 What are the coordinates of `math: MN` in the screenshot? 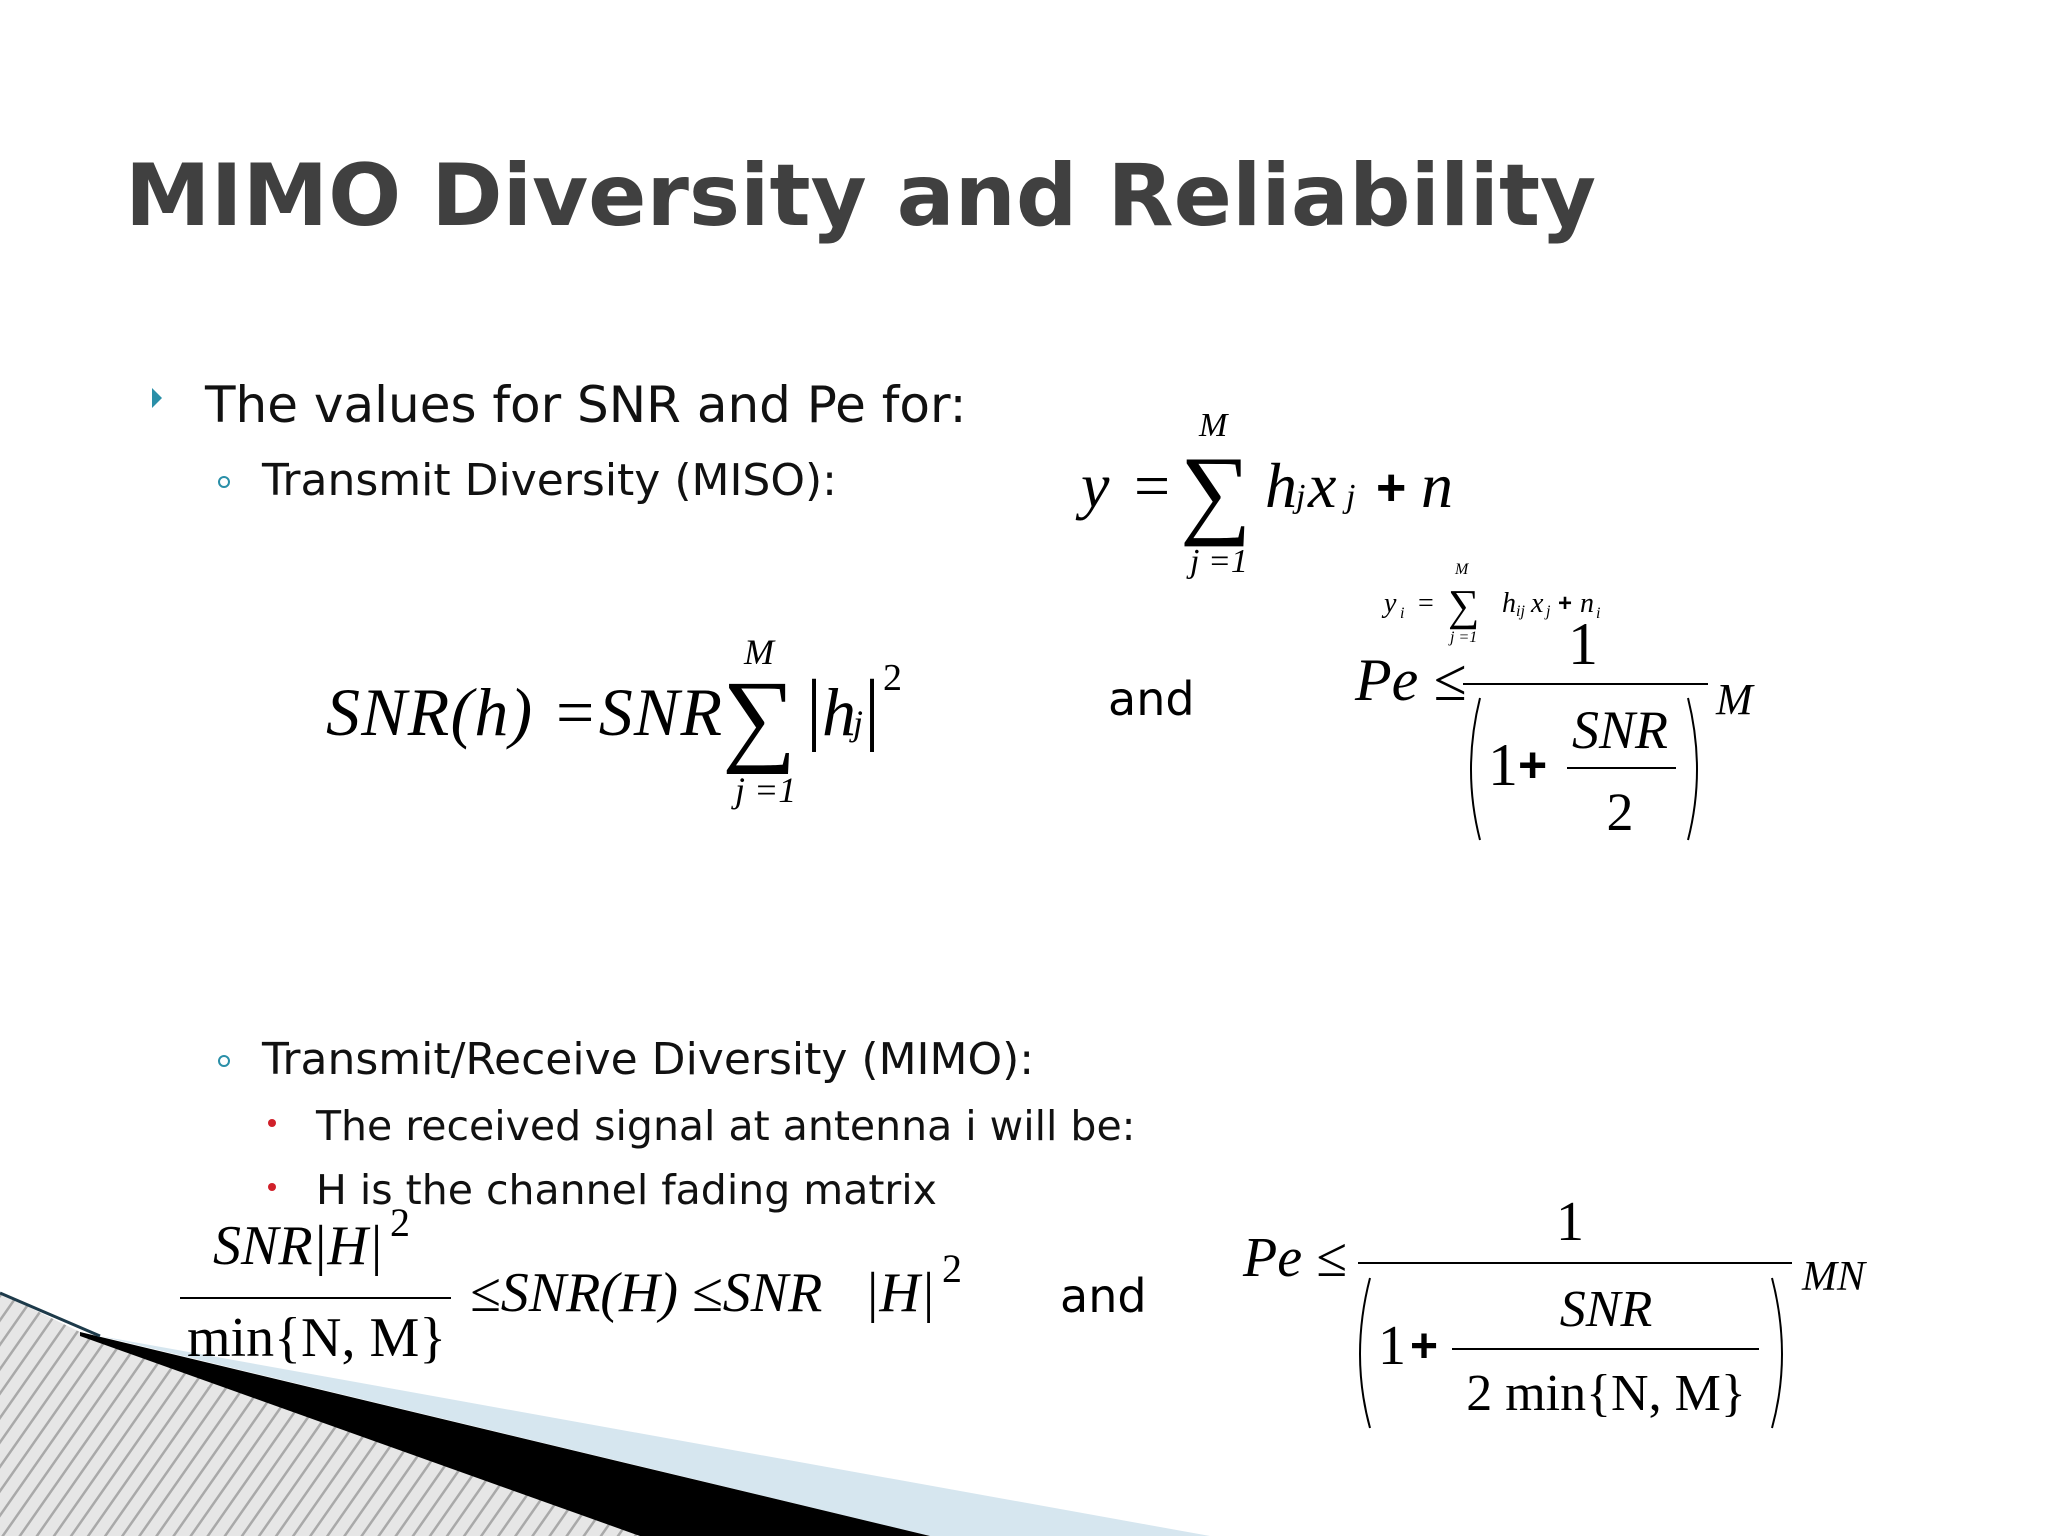 It's located at (1834, 1277).